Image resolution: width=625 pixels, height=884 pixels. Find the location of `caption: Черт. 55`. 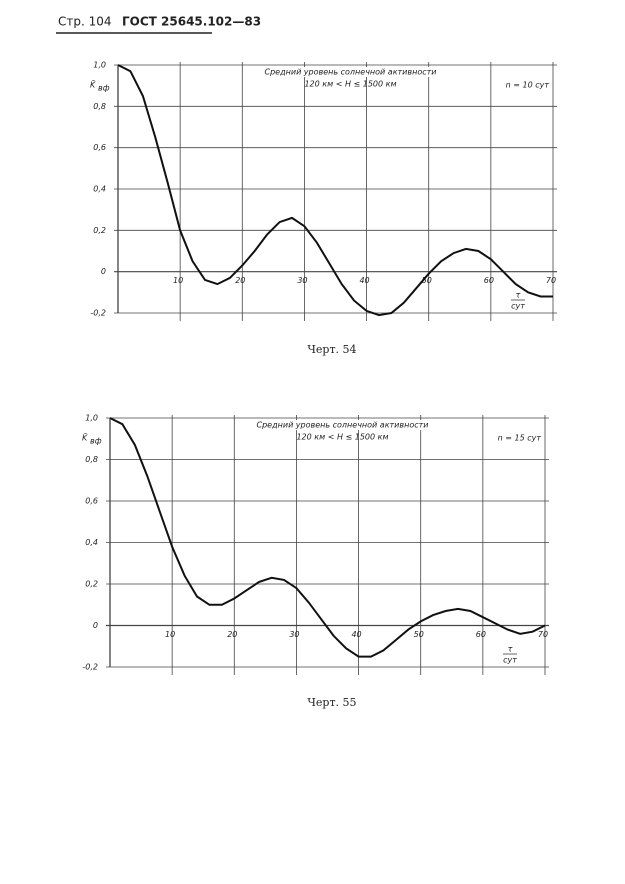

caption: Черт. 55 is located at coordinates (331, 702).